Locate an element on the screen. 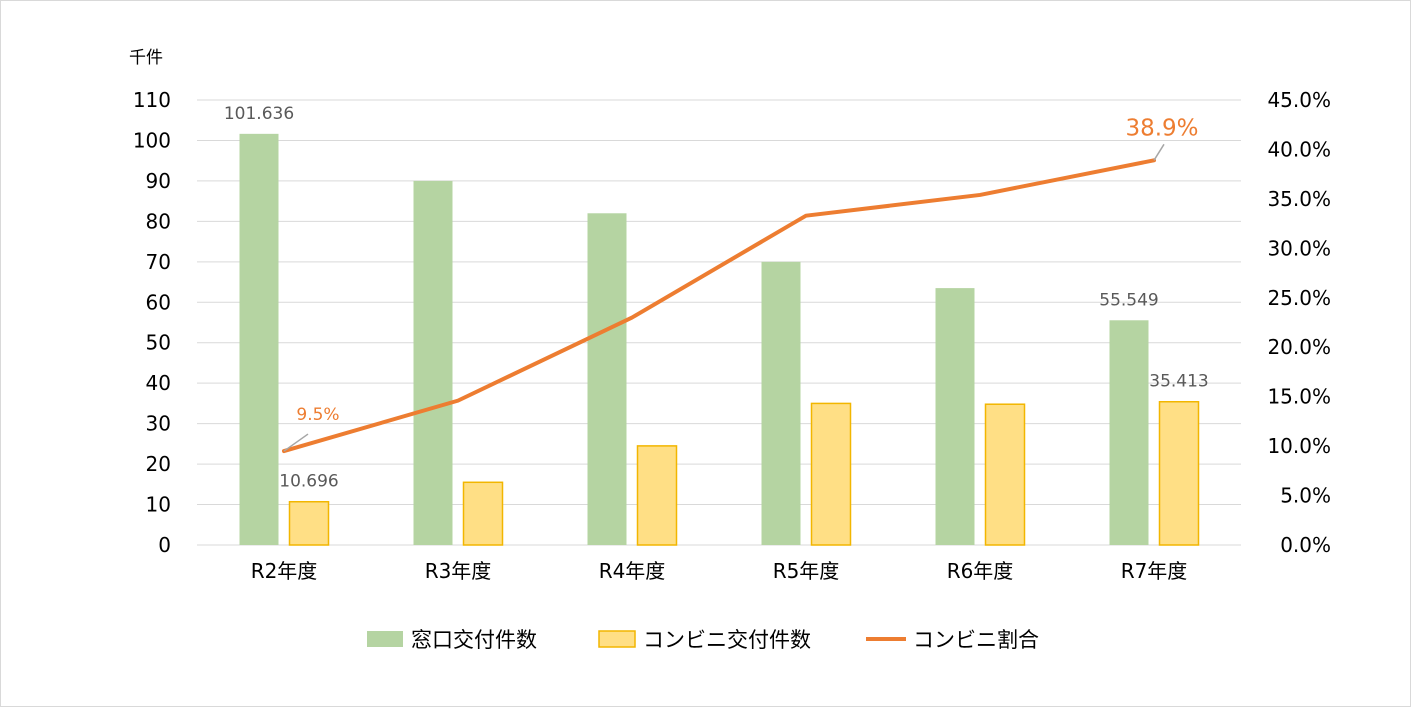  y-tick-label: 10 is located at coordinates (158, 505).